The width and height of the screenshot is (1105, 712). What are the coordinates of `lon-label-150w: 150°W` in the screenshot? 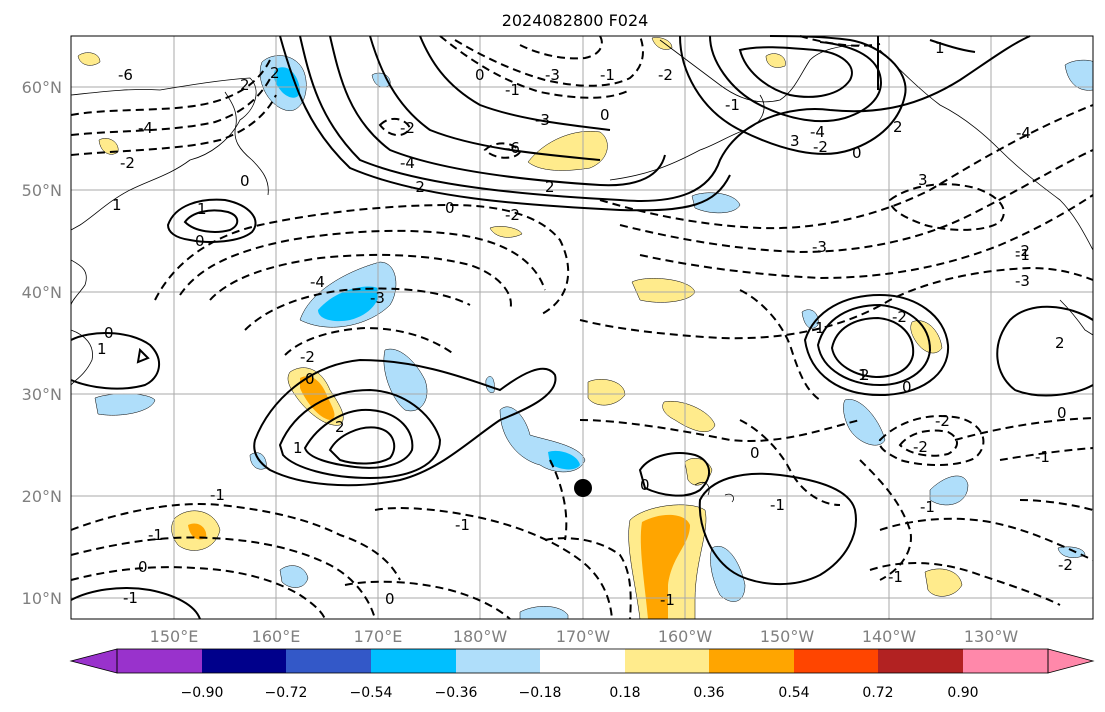 It's located at (787, 636).